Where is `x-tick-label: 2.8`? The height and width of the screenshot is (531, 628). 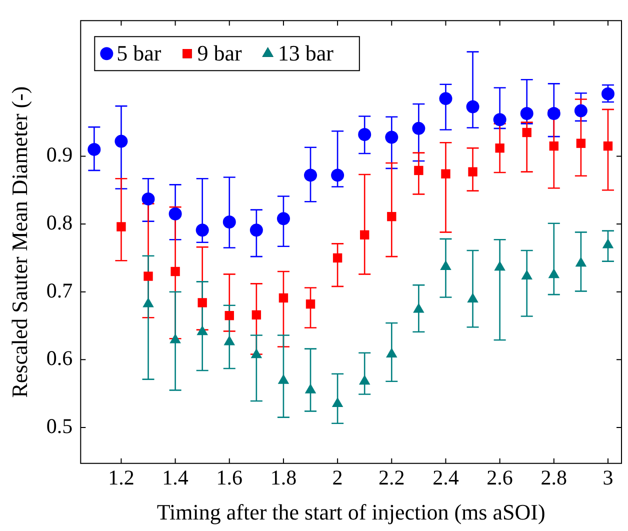
x-tick-label: 2.8 is located at coordinates (554, 478).